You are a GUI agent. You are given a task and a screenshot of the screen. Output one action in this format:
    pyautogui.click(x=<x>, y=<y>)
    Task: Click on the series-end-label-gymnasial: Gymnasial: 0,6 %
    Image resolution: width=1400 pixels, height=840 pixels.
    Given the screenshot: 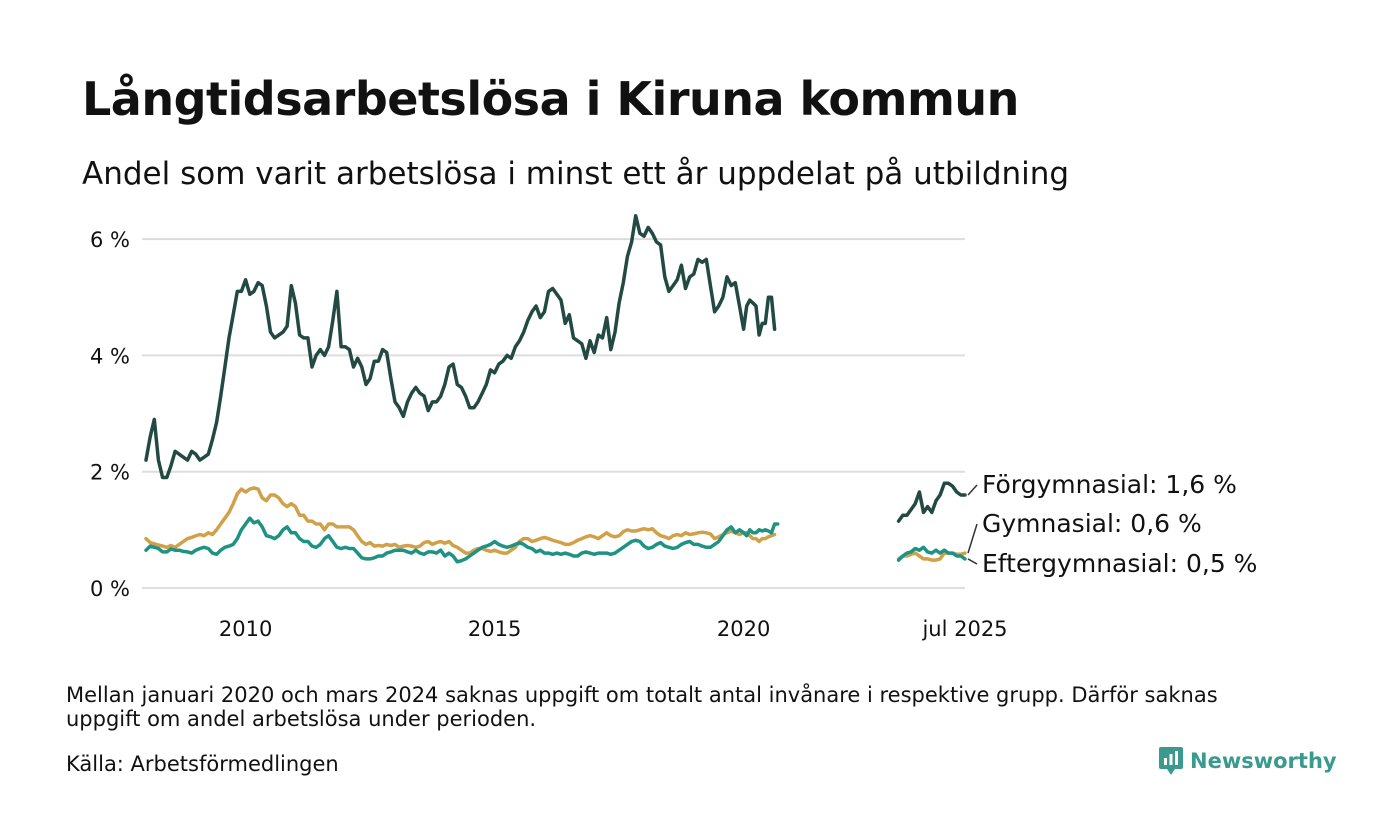 What is the action you would take?
    pyautogui.click(x=1092, y=523)
    